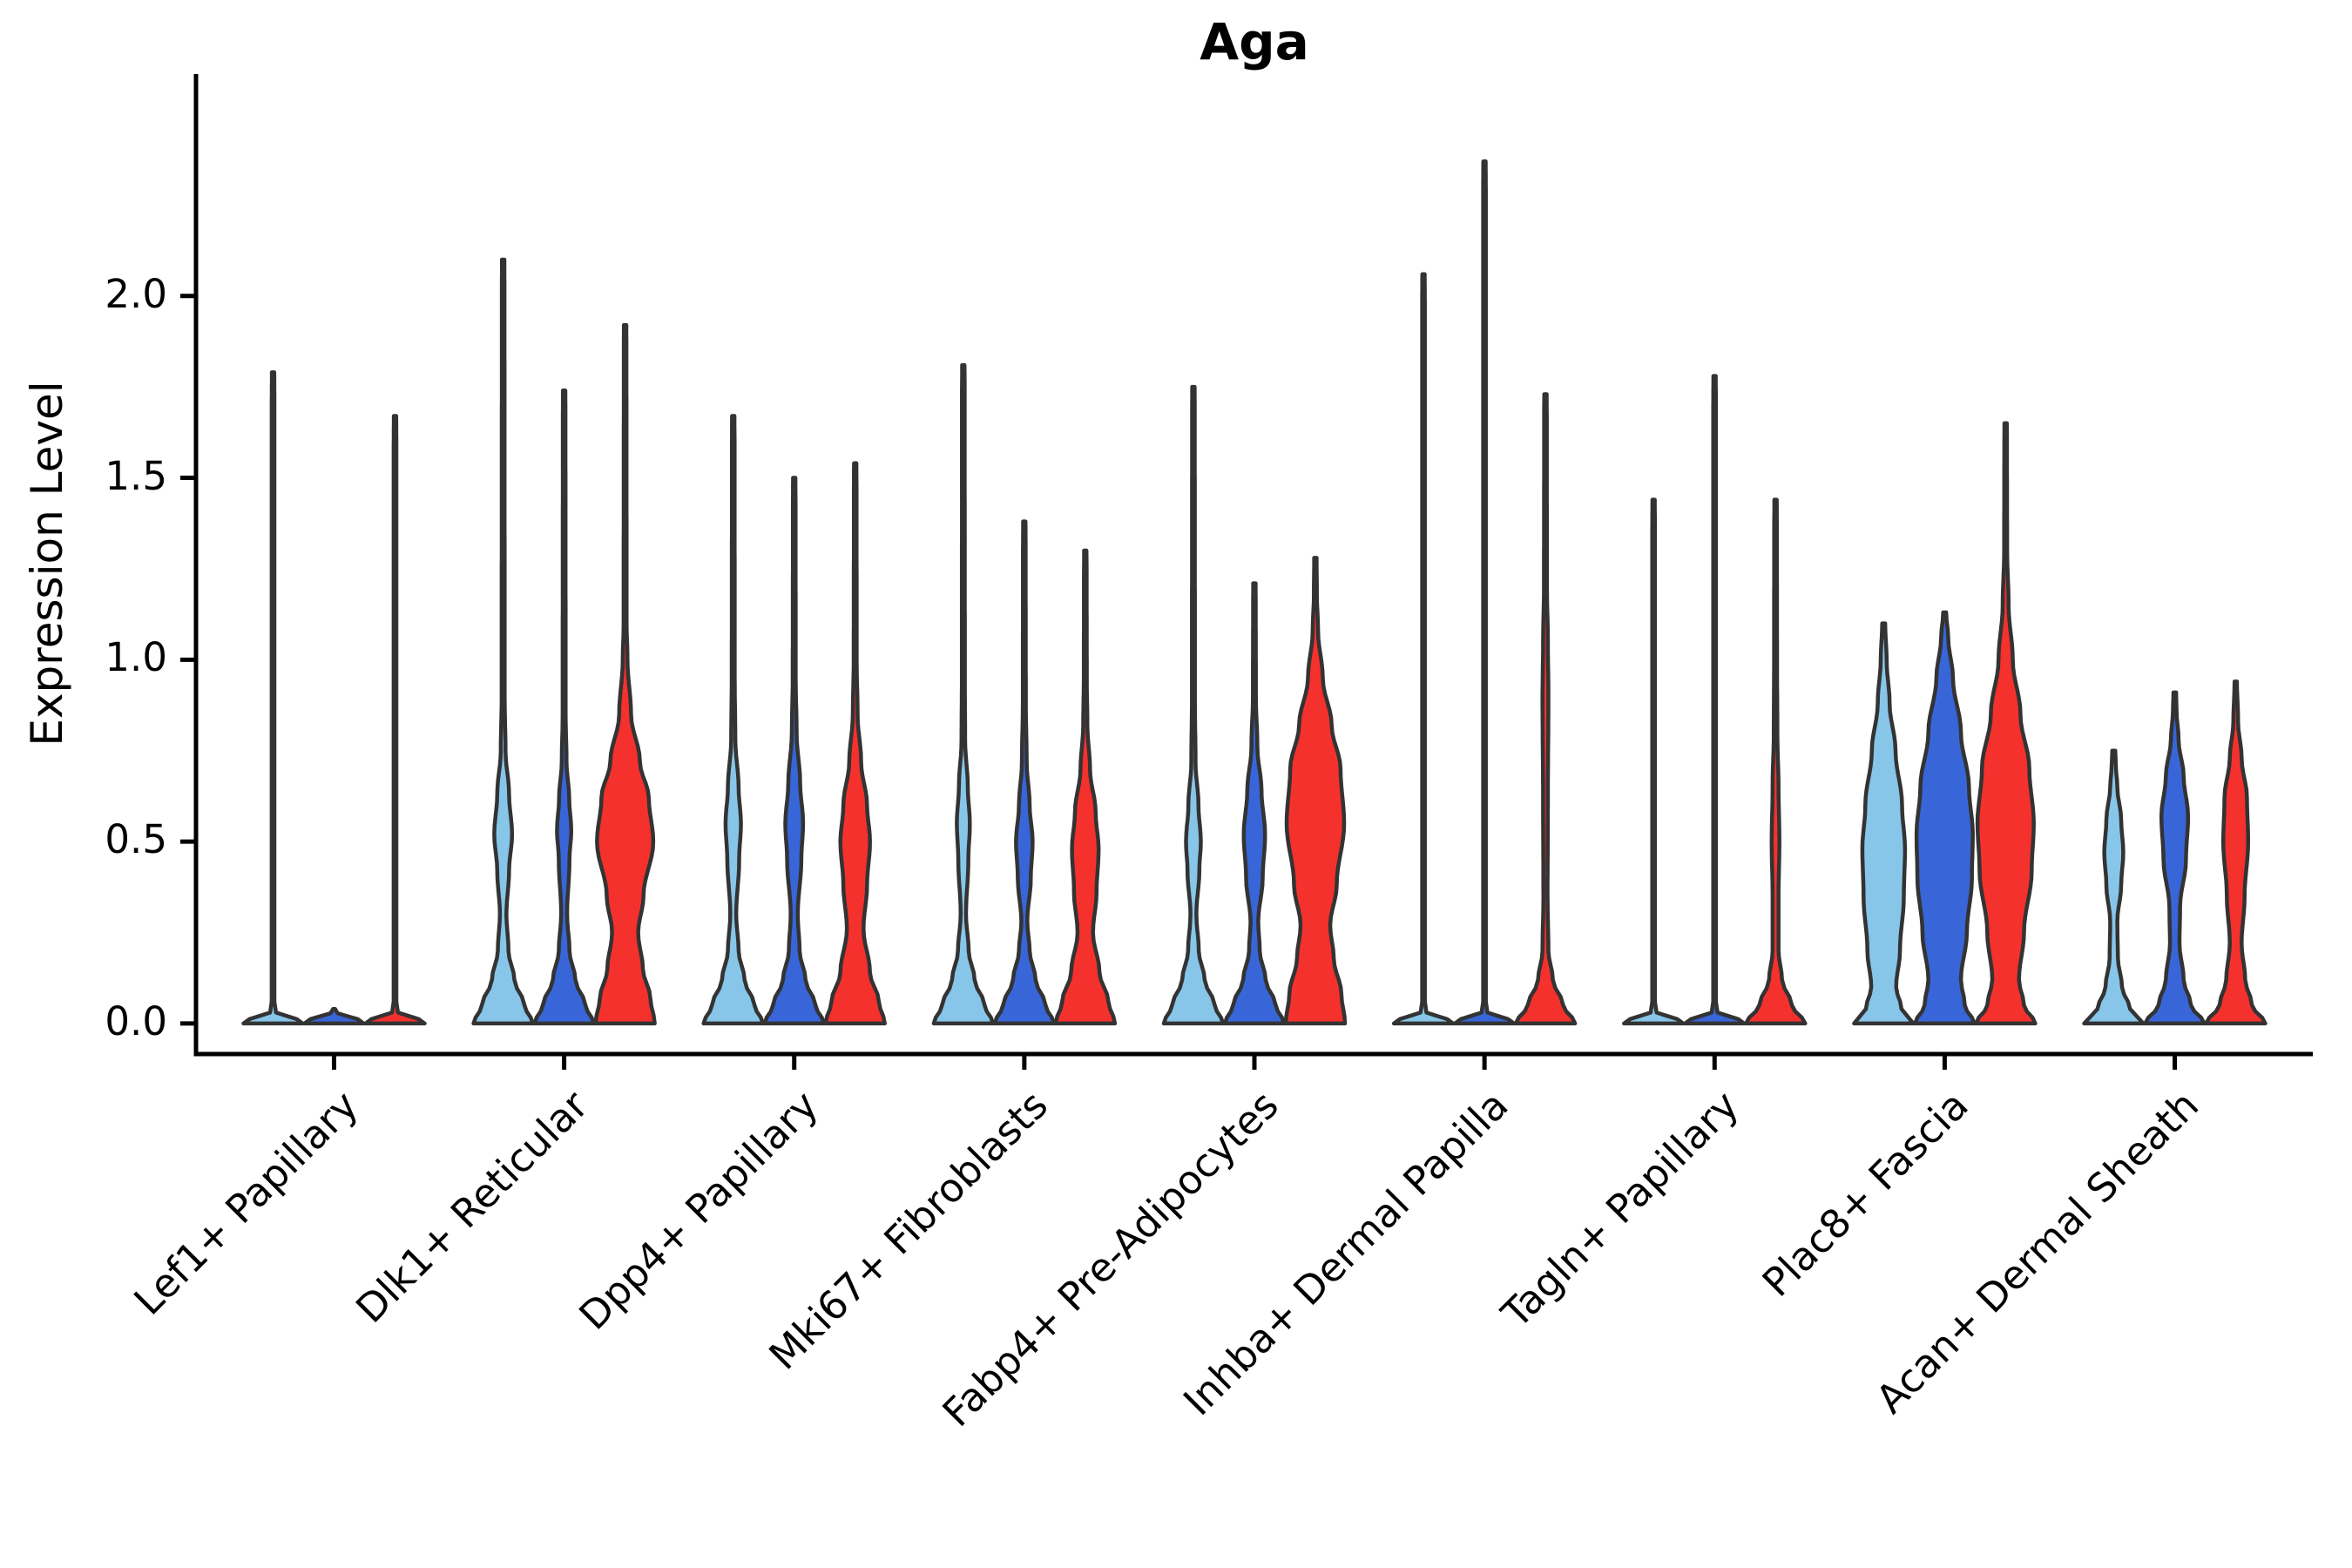 The image size is (2352, 1568). Describe the element at coordinates (794, 751) in the screenshot. I see `violin-3-blue` at that location.